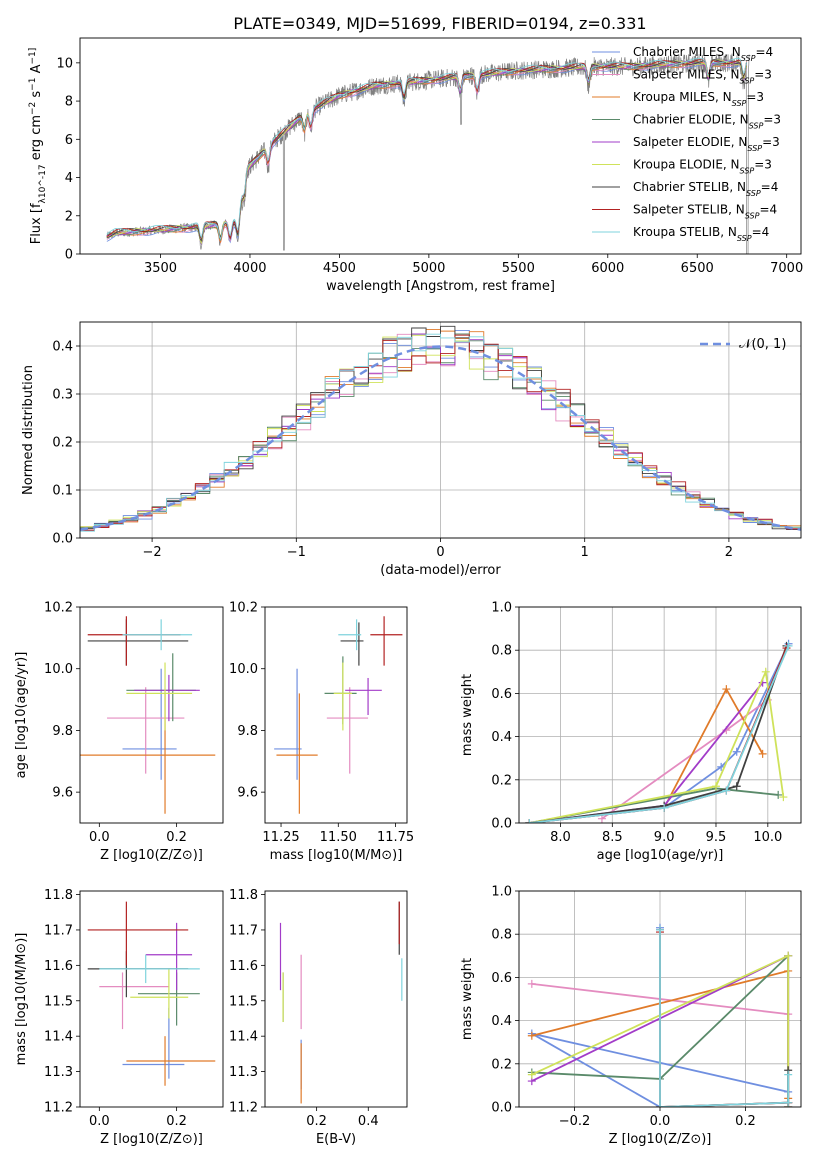 Image resolution: width=819 pixels, height=1170 pixels. Describe the element at coordinates (36, 70) in the screenshot. I see `label-part: A` at that location.